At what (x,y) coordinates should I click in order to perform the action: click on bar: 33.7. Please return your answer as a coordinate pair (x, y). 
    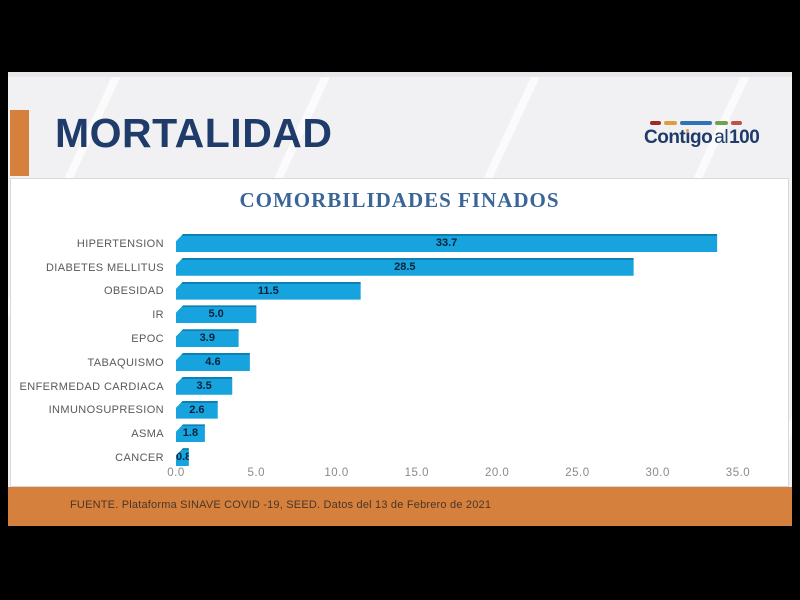
    Looking at the image, I should click on (447, 243).